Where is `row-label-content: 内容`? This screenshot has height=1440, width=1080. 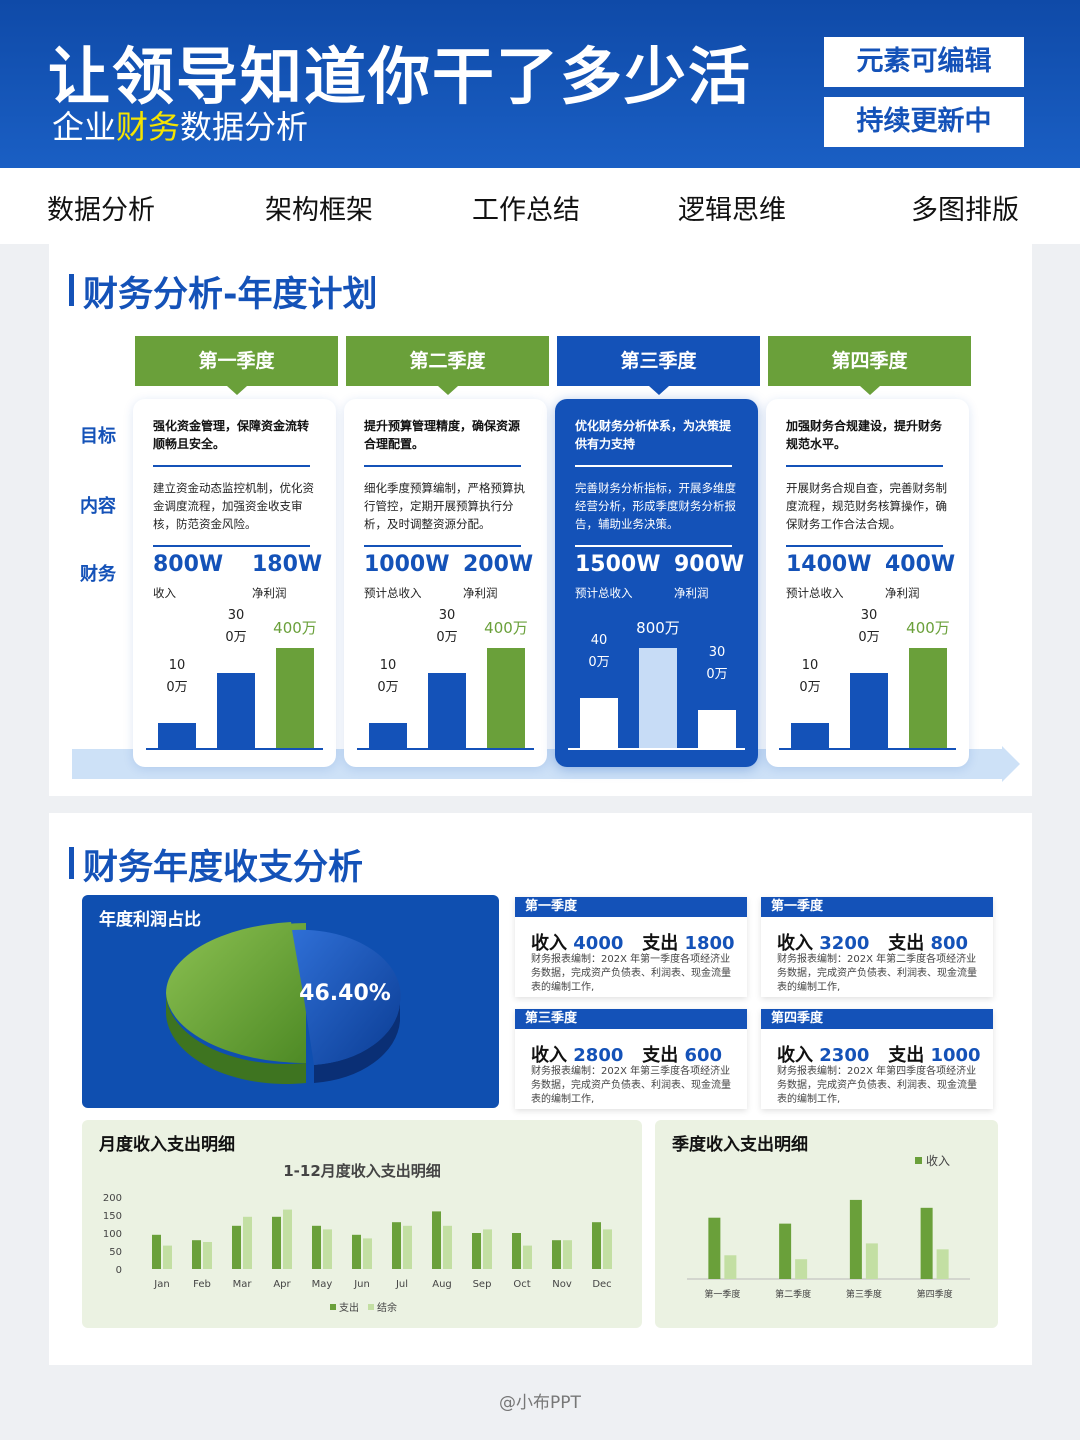
row-label-content: 内容 is located at coordinates (98, 506).